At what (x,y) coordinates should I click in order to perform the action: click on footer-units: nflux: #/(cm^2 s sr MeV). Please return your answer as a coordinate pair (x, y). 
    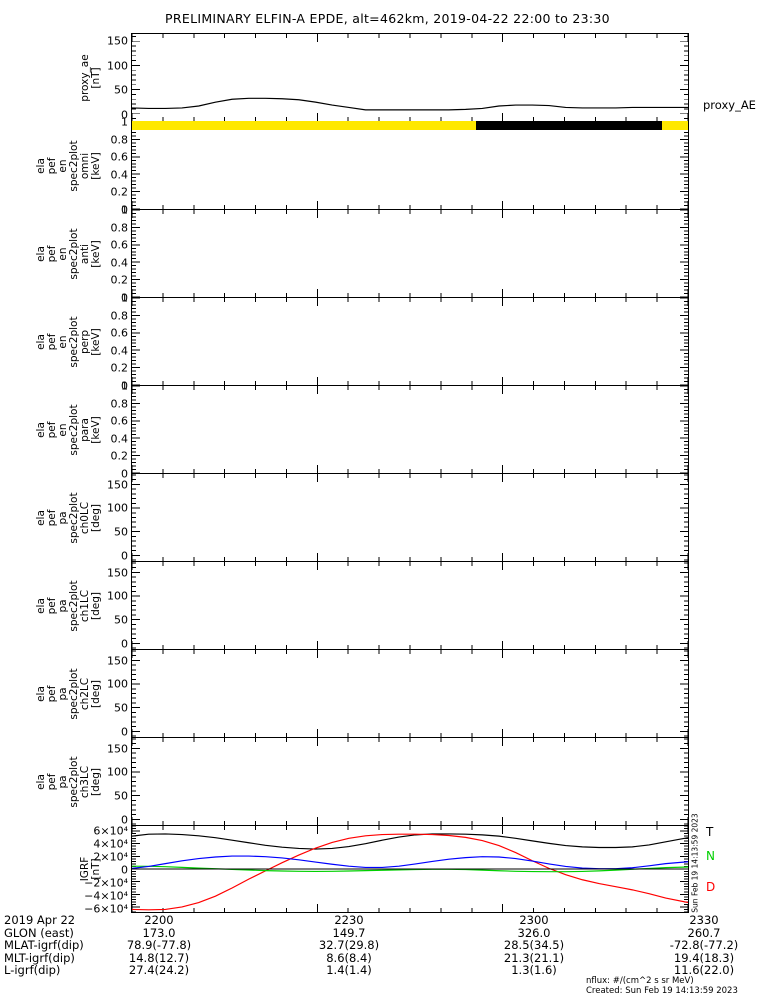
    Looking at the image, I should click on (640, 981).